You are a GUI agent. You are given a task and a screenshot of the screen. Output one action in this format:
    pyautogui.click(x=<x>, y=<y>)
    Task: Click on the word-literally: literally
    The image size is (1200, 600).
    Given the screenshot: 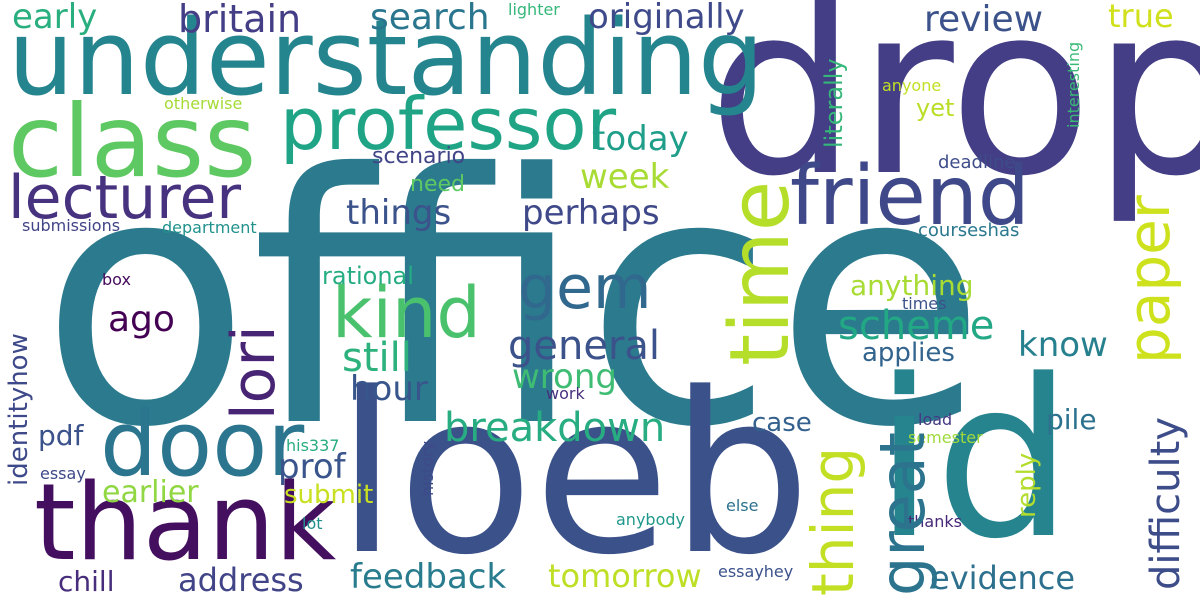 What is the action you would take?
    pyautogui.click(x=834, y=103)
    